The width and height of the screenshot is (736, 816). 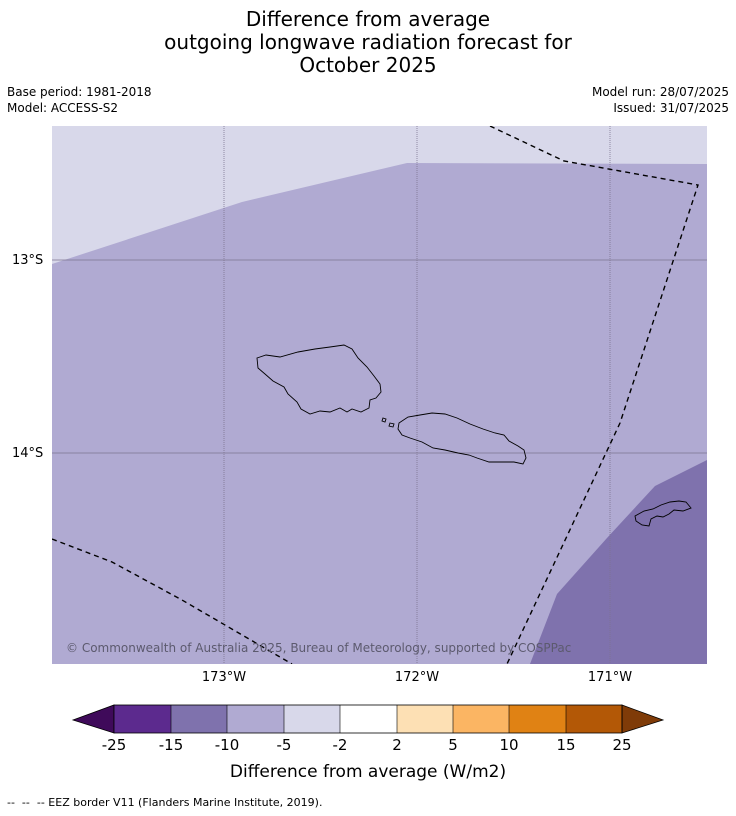 I want to click on colorbar-outline, so click(x=368, y=719).